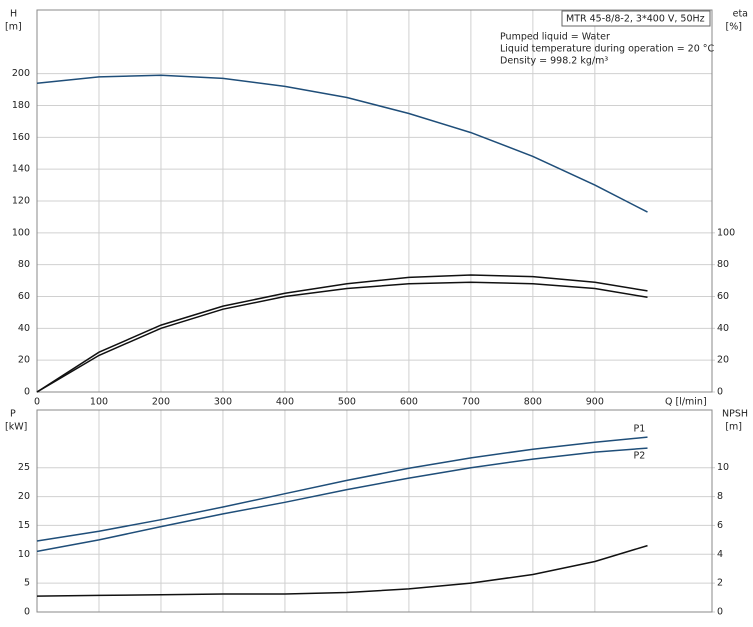  Describe the element at coordinates (554, 61) in the screenshot. I see `annotation: Density = 998.2 kg/m³` at that location.